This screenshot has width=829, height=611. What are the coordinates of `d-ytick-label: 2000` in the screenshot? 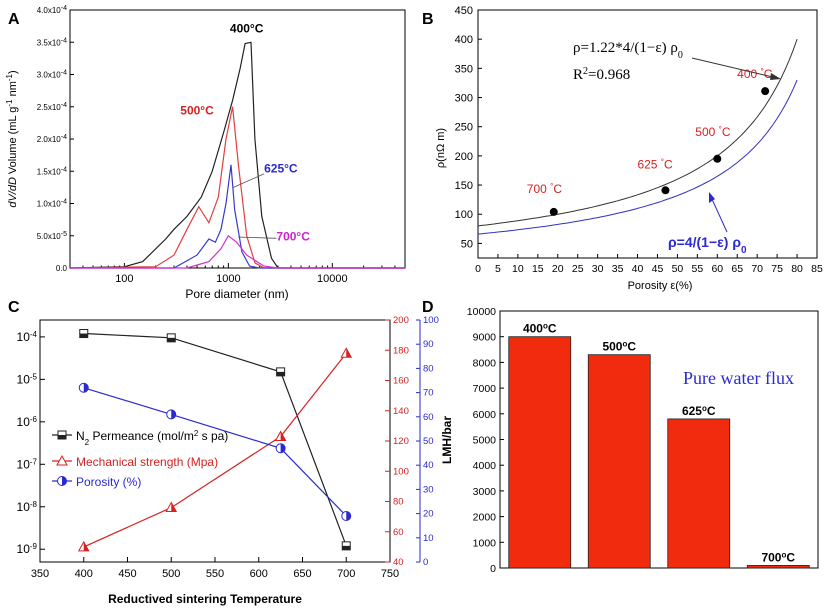 It's located at (485, 518).